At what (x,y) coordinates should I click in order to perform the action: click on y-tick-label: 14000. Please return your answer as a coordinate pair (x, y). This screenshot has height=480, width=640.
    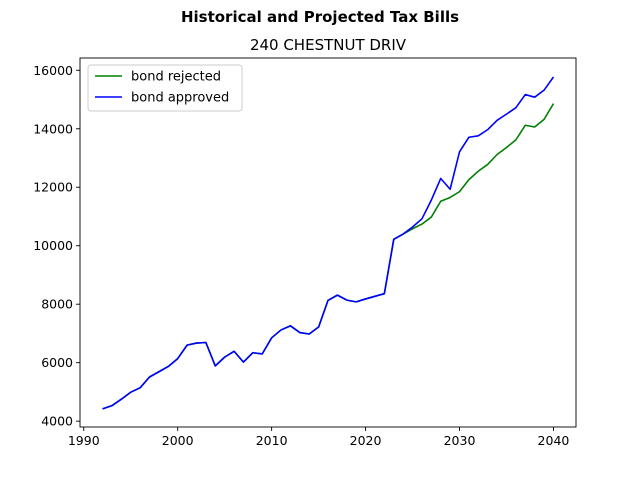
    Looking at the image, I should click on (53, 128).